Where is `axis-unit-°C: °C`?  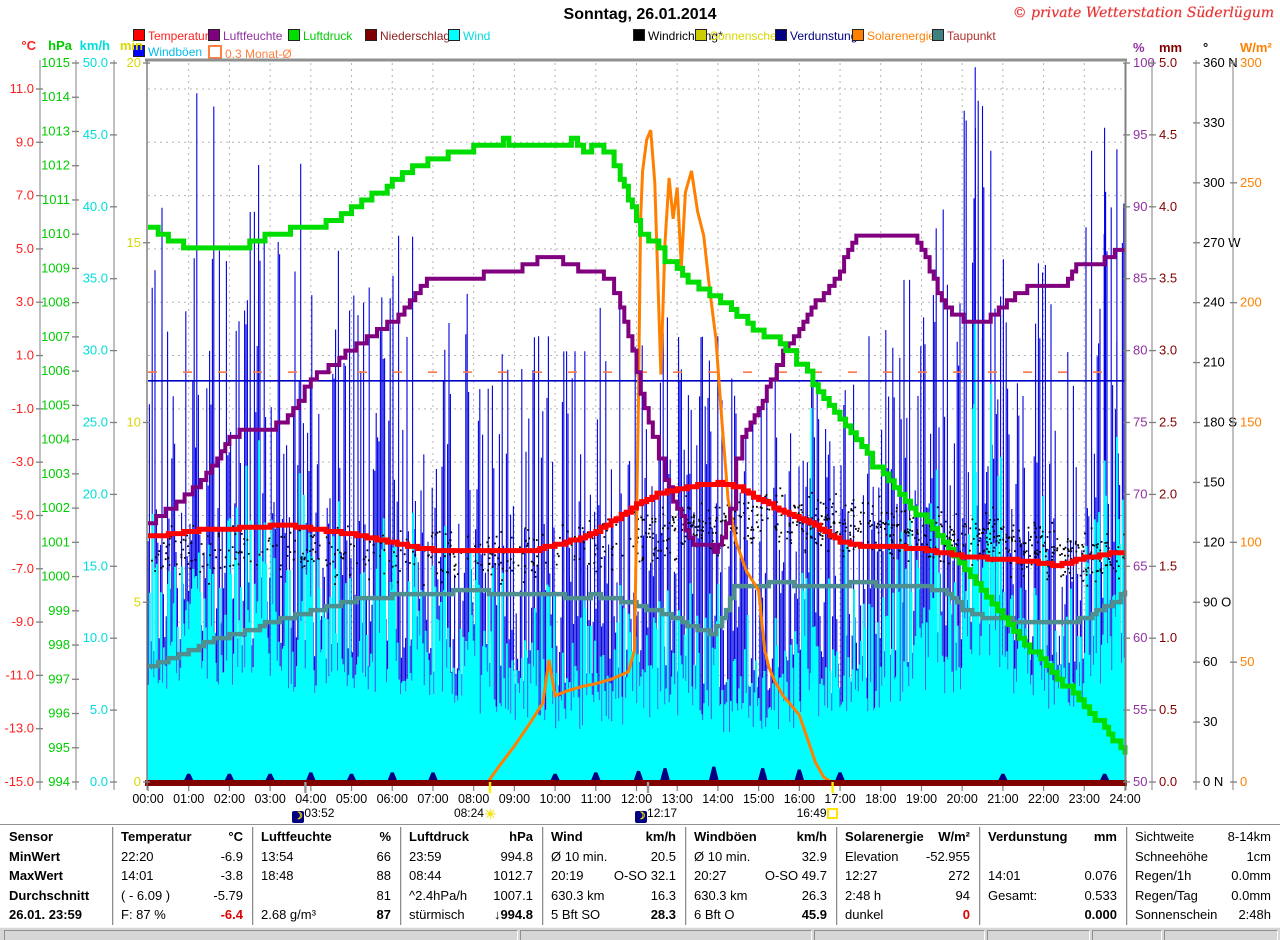 axis-unit-°C: °C is located at coordinates (28, 45).